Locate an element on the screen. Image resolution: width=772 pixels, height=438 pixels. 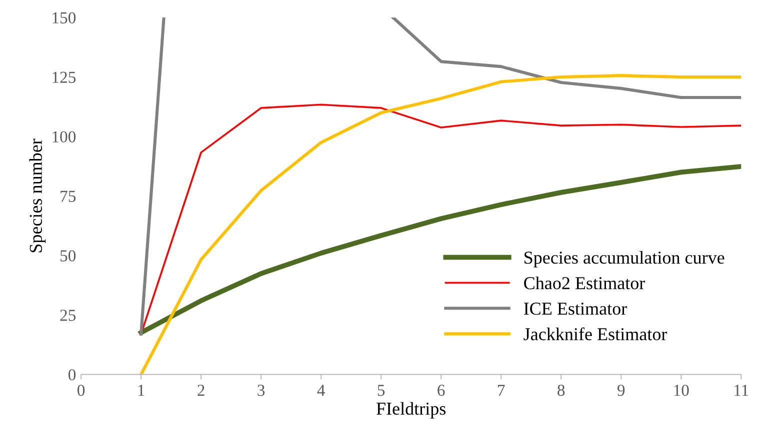
y-tick-label: 125 is located at coordinates (64, 77).